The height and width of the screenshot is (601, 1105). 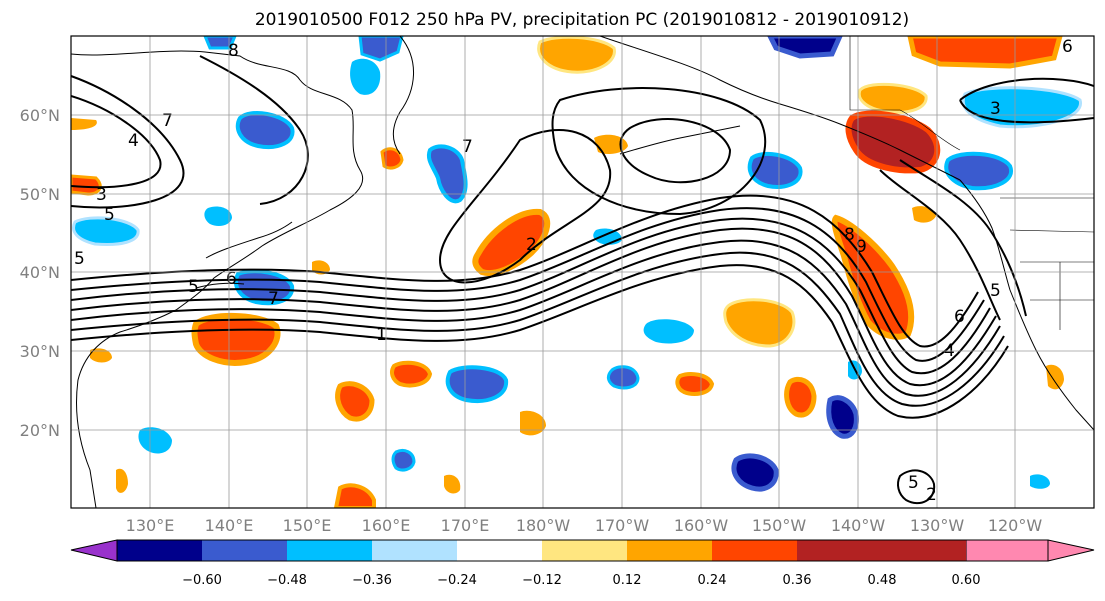 I want to click on contour-label: 4, so click(x=133, y=141).